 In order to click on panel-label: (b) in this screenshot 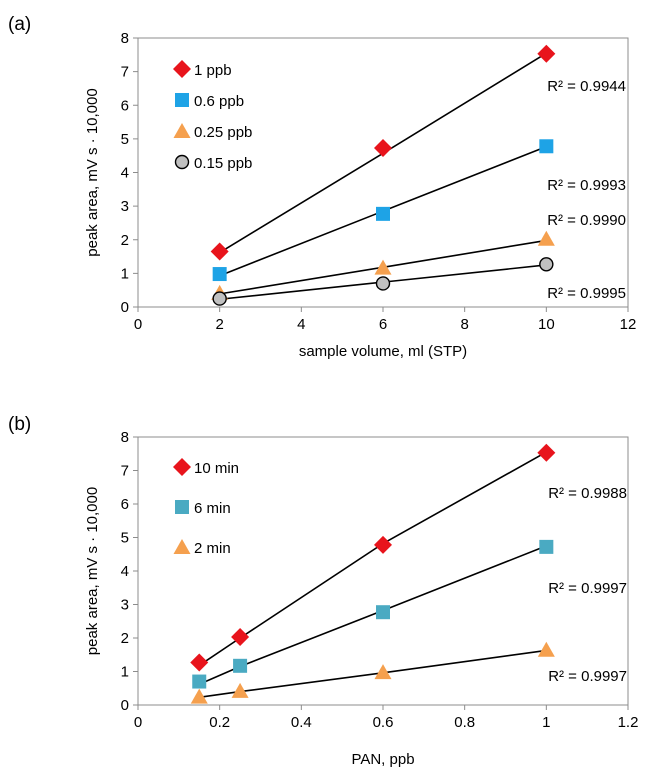, I will do `click(19, 424)`.